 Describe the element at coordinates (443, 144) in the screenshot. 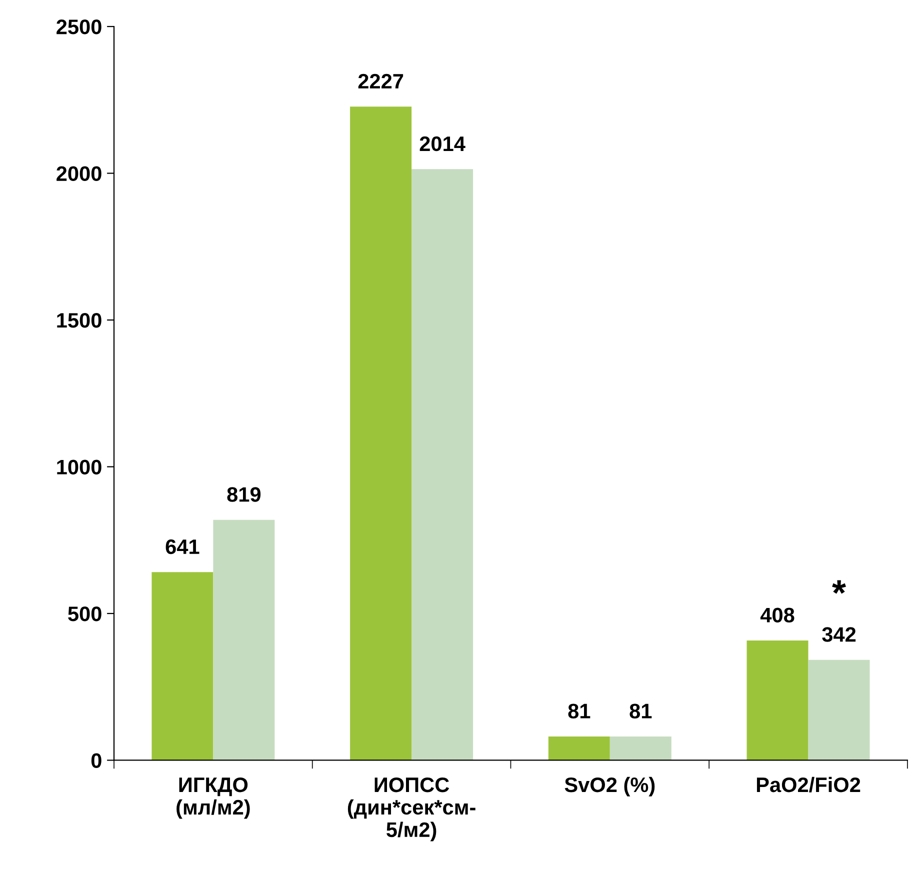

I see `data-label: 2014` at that location.